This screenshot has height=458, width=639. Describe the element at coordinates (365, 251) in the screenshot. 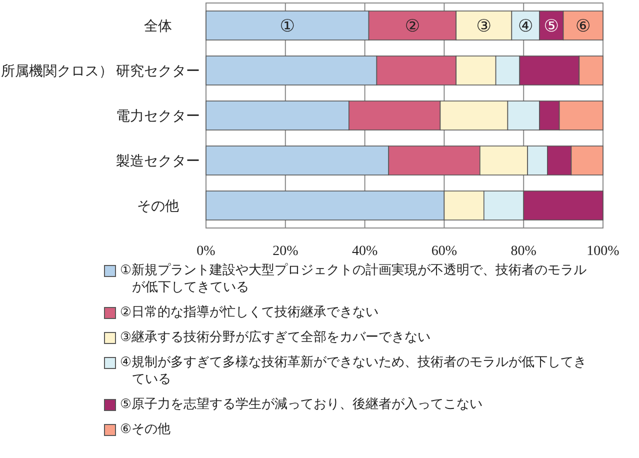

I see `x-tick-label: 40%` at that location.